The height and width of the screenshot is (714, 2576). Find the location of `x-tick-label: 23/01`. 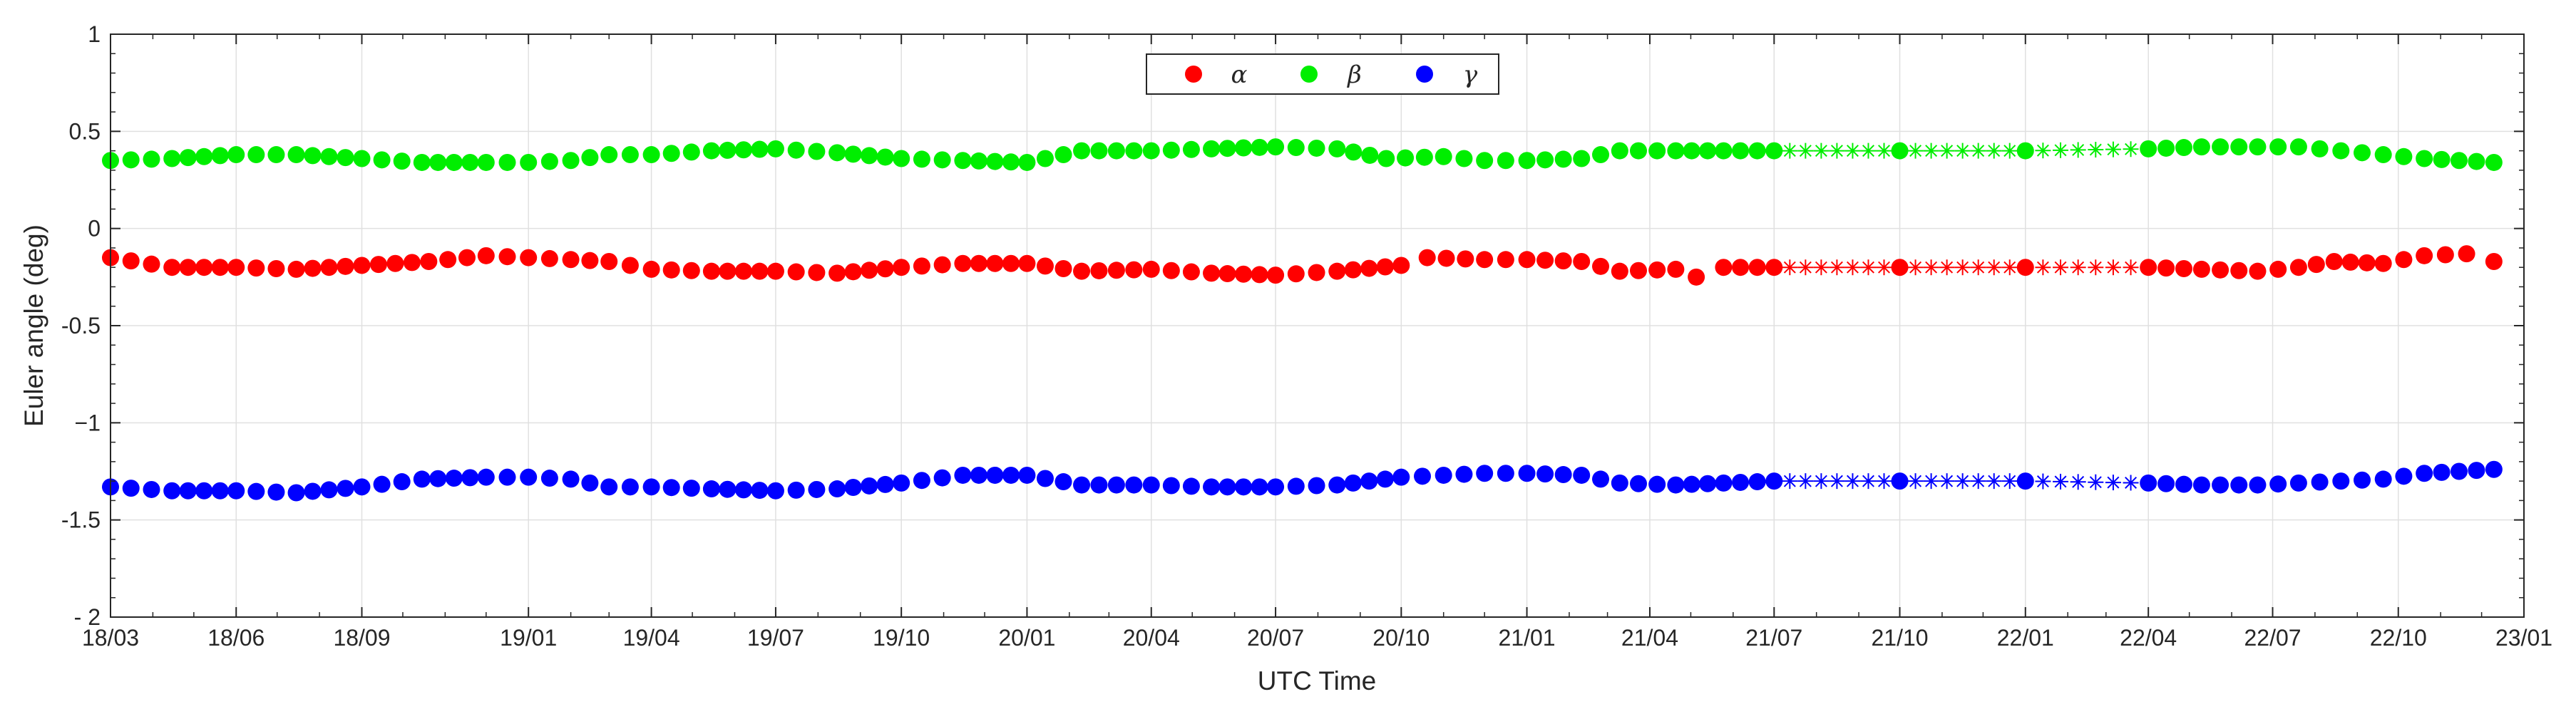

x-tick-label: 23/01 is located at coordinates (2523, 638).